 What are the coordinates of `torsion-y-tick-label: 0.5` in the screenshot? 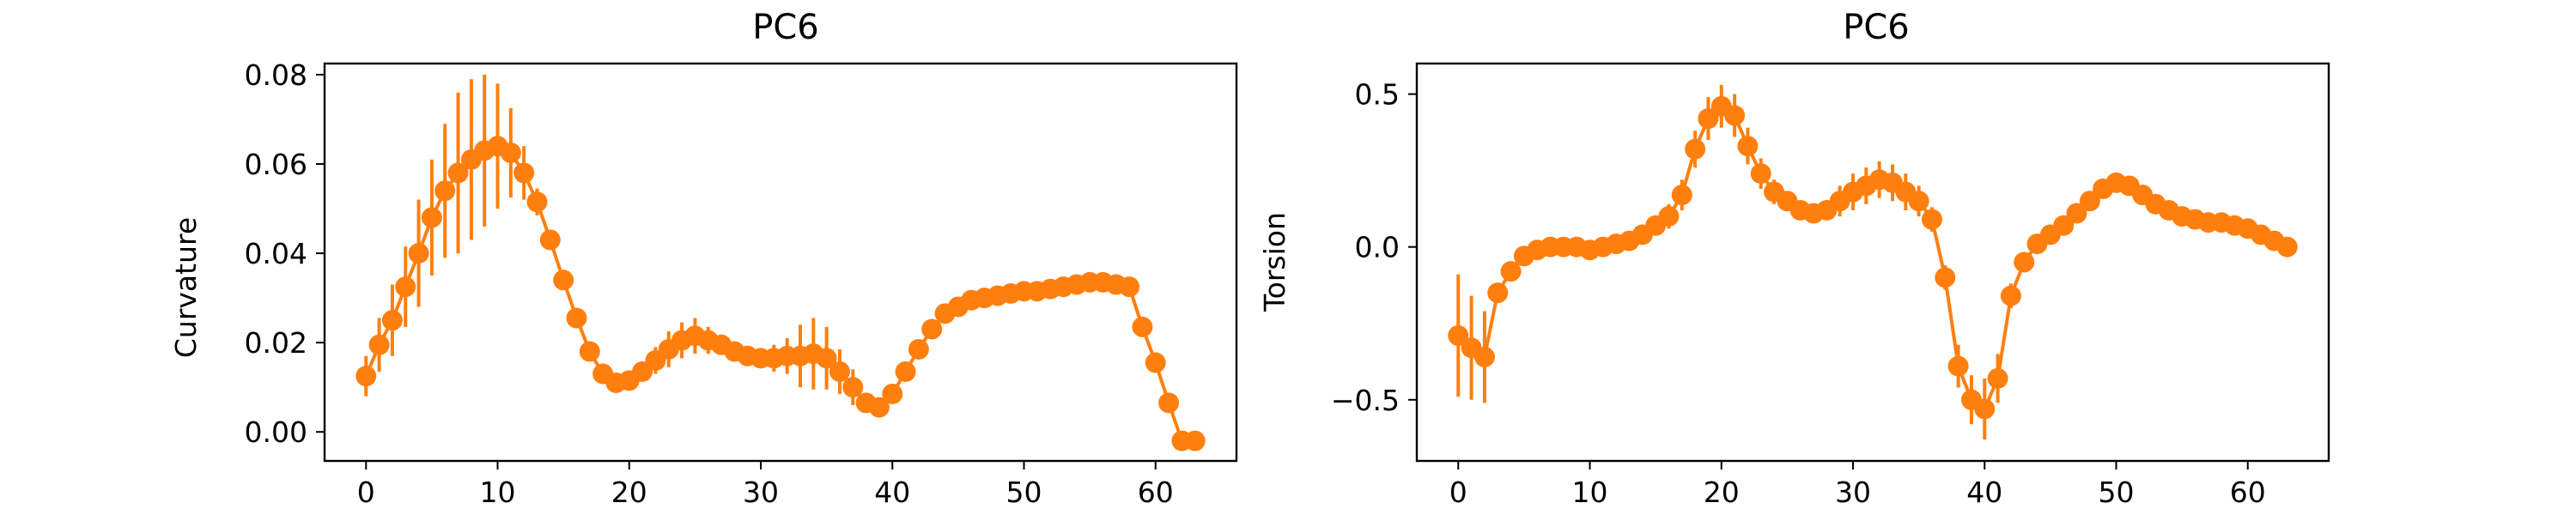 It's located at (1378, 95).